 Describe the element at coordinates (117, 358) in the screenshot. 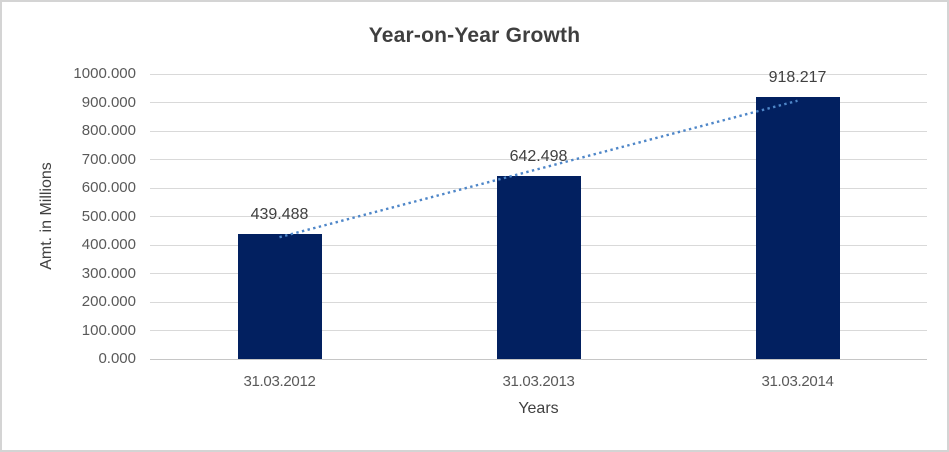

I see `y-tick-label: 0.000` at that location.